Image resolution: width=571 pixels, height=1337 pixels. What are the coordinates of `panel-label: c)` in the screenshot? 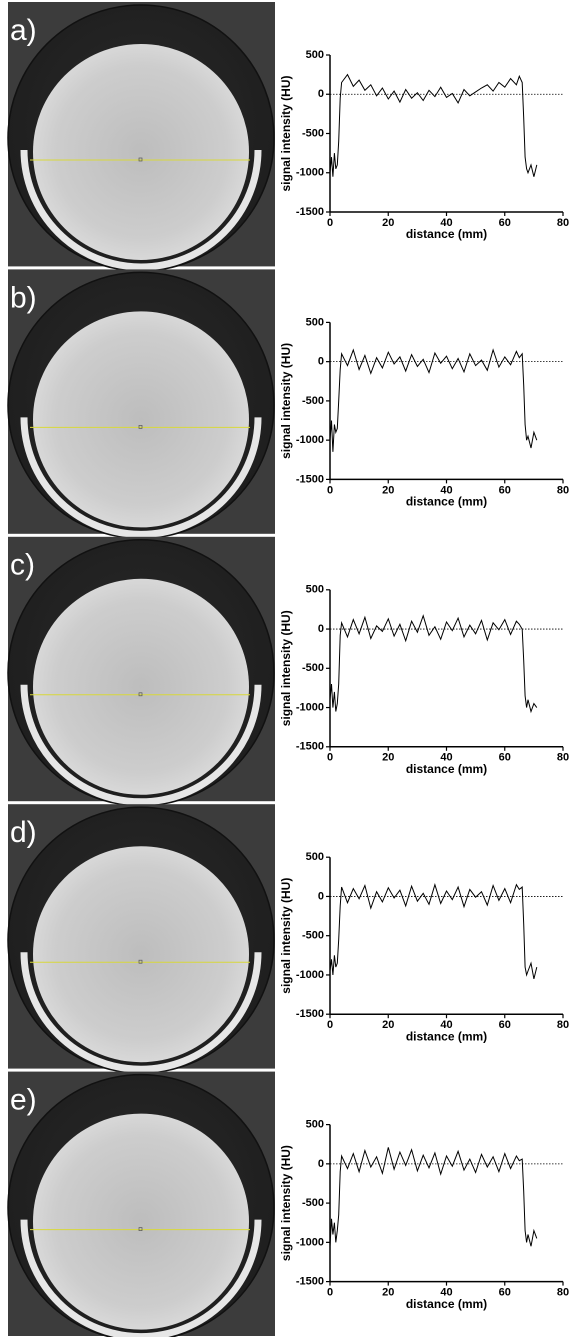 It's located at (22, 565).